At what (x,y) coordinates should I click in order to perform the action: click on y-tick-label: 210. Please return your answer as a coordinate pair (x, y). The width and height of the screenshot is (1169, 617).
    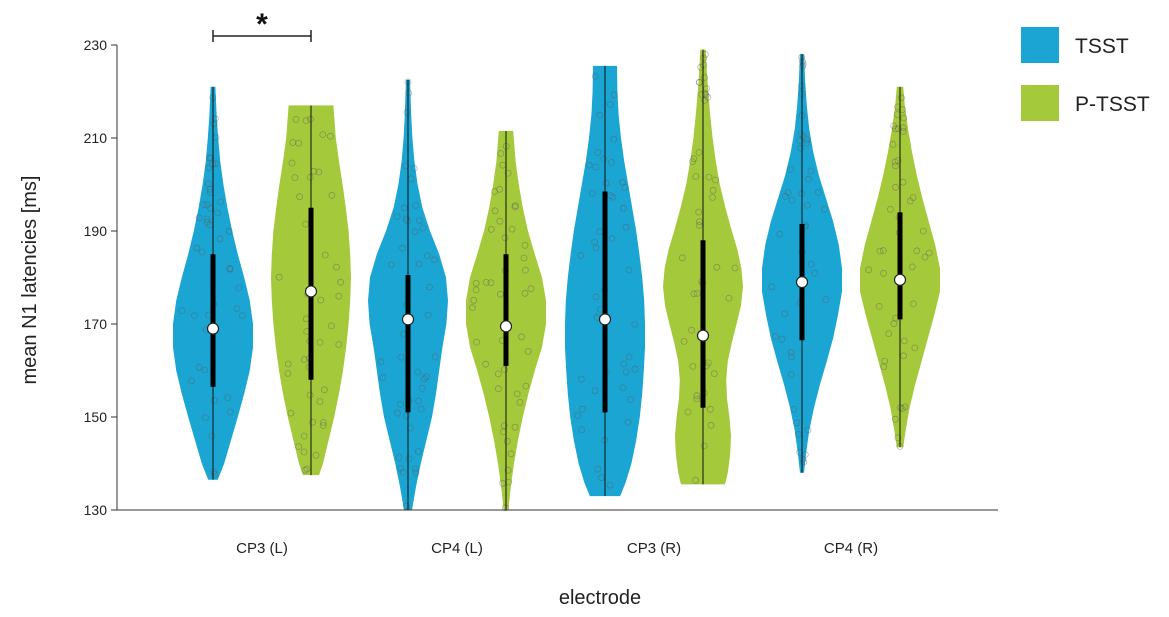
    Looking at the image, I should click on (96, 138).